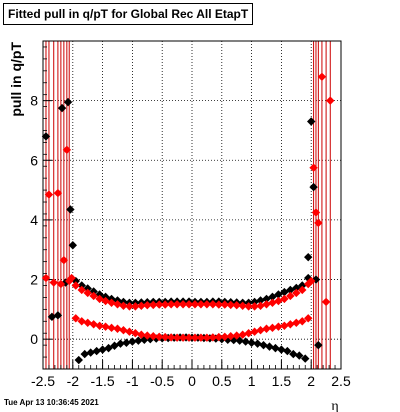  What do you see at coordinates (162, 381) in the screenshot?
I see `x-tick-label: -0.5` at bounding box center [162, 381].